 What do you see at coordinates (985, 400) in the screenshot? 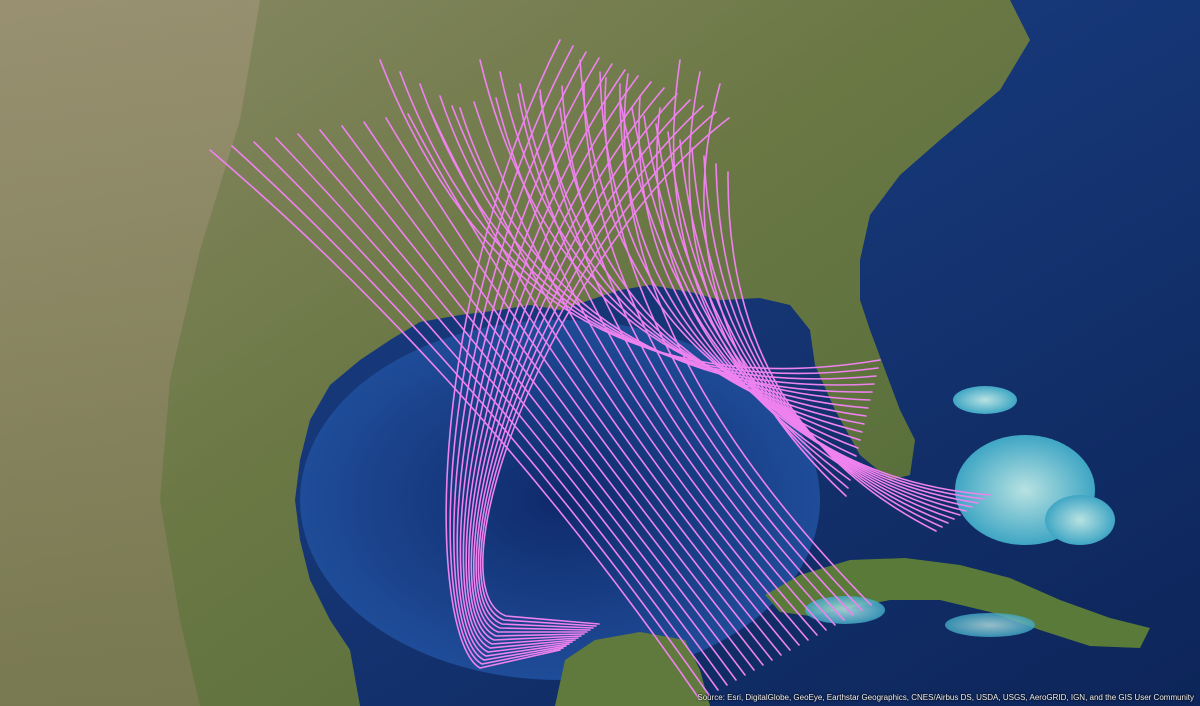
I see `little-bahama-bank` at bounding box center [985, 400].